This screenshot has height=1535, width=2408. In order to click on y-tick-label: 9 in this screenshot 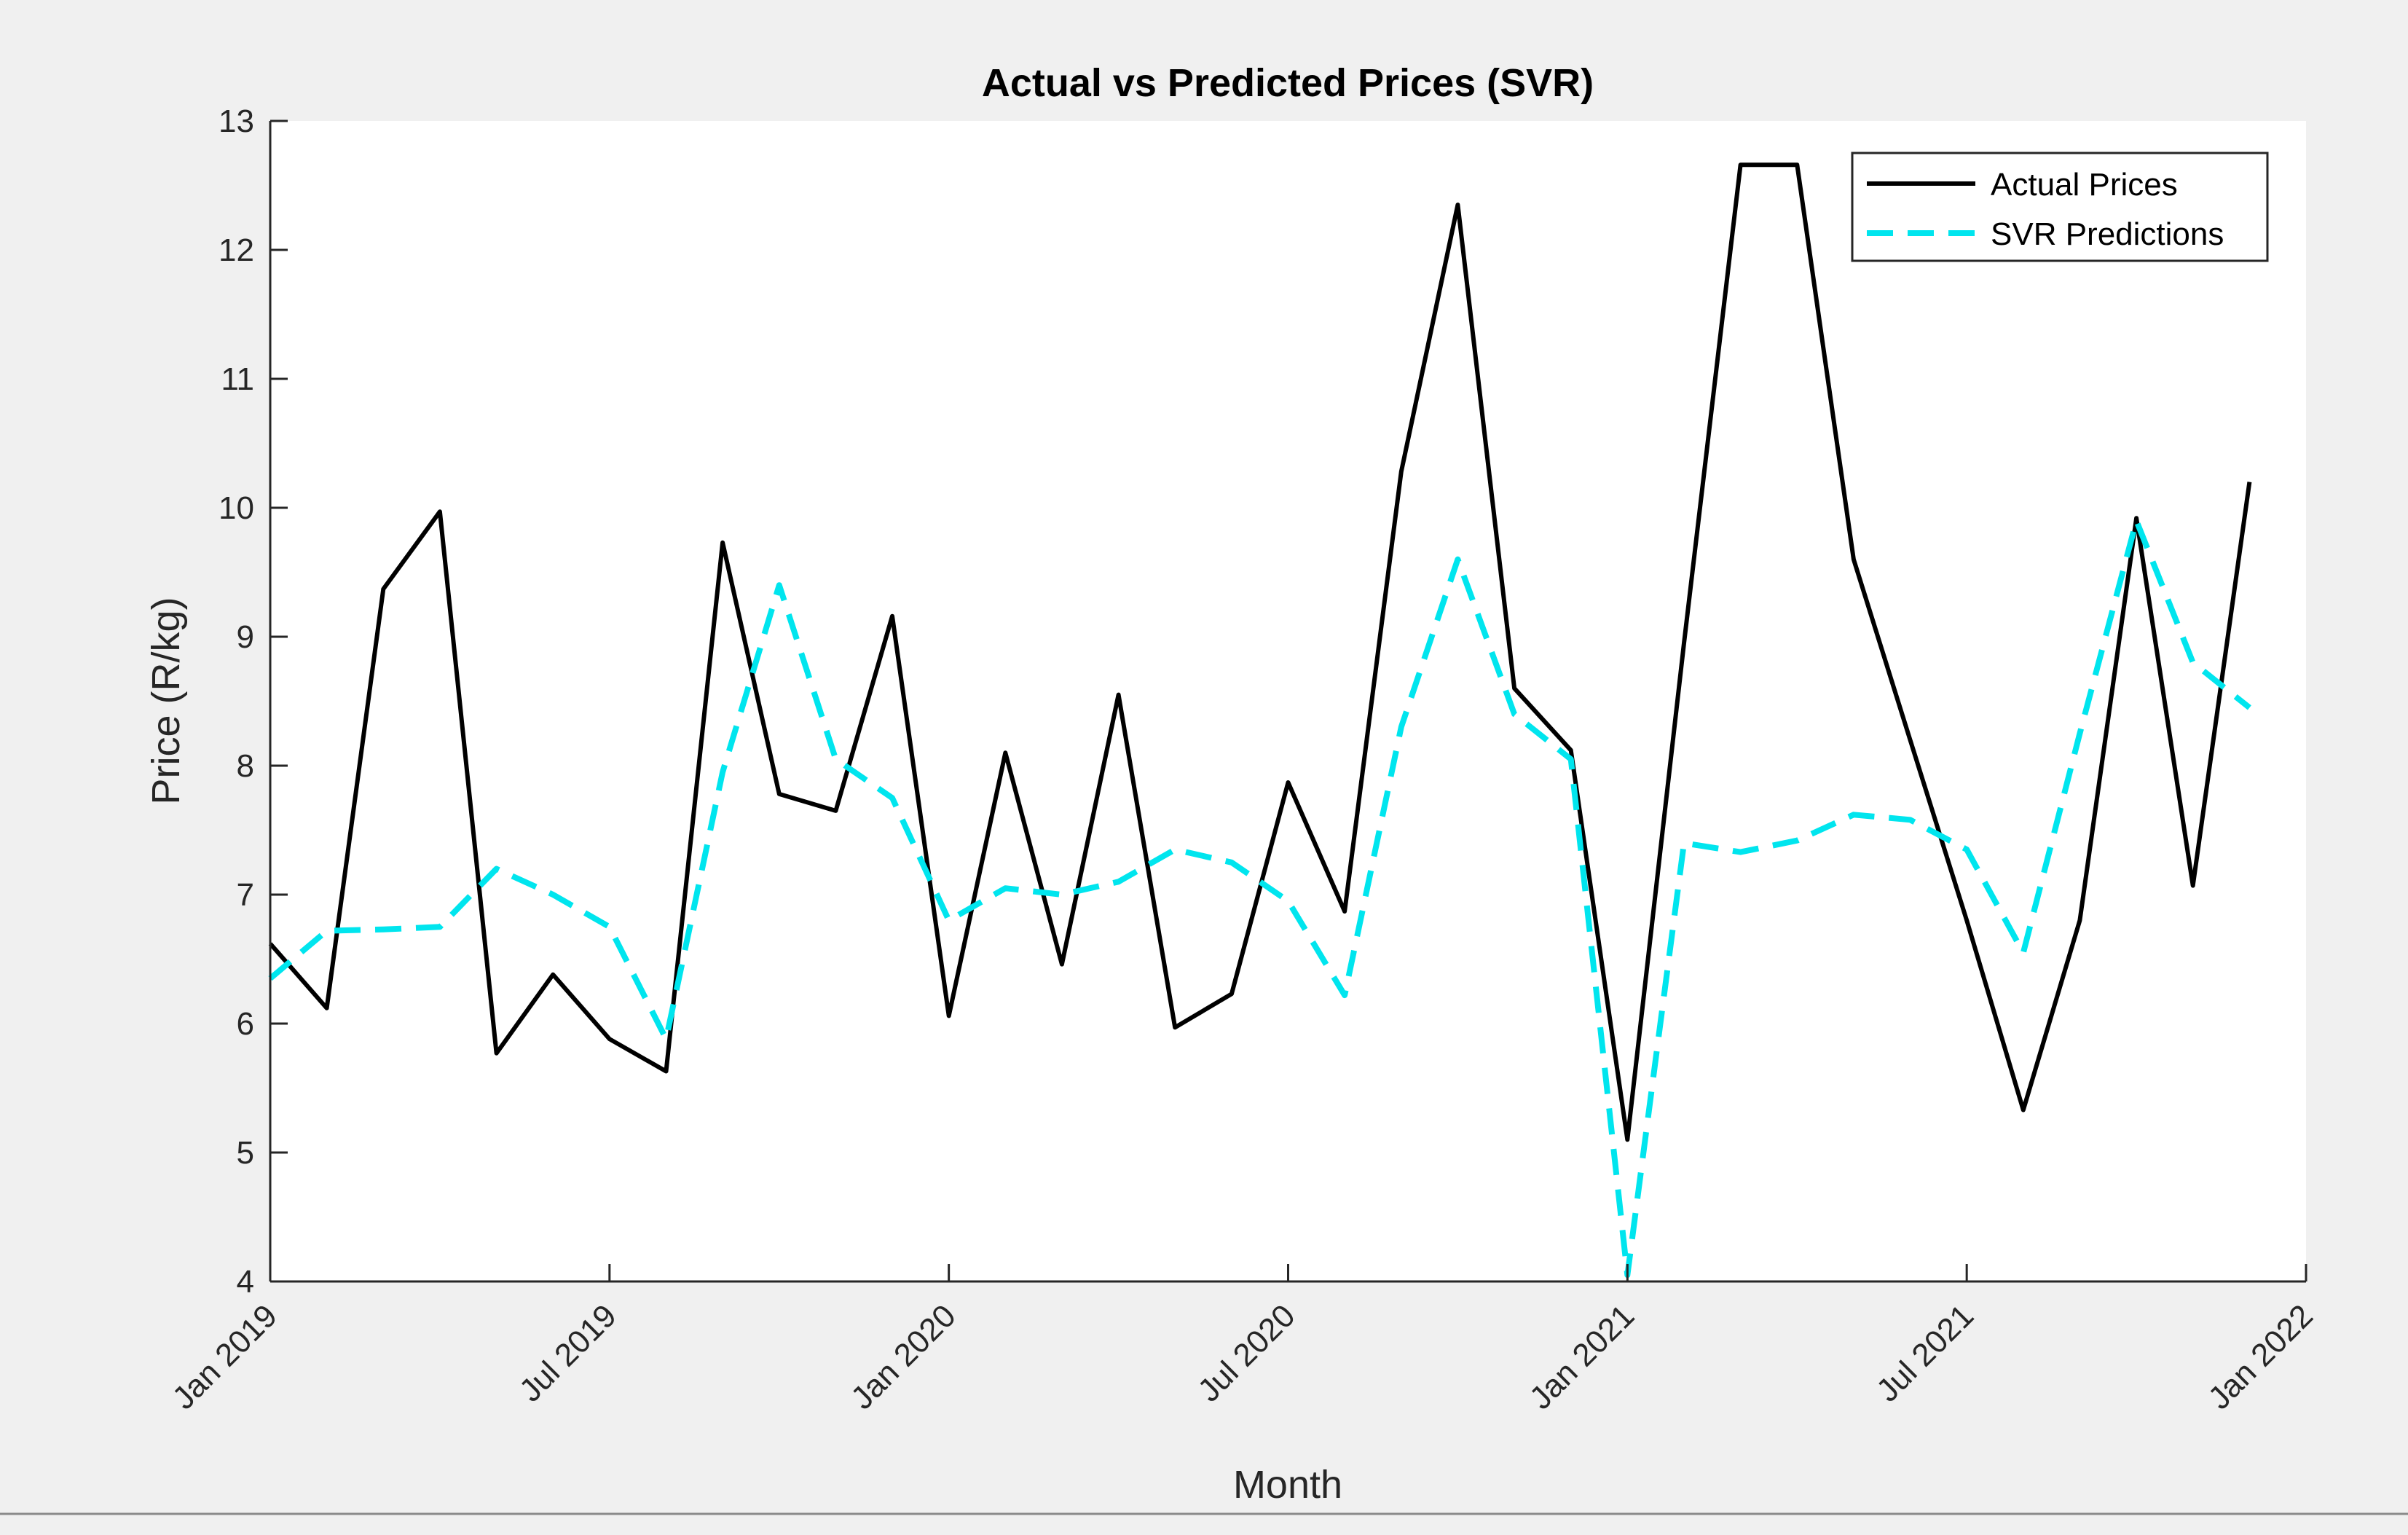, I will do `click(245, 637)`.